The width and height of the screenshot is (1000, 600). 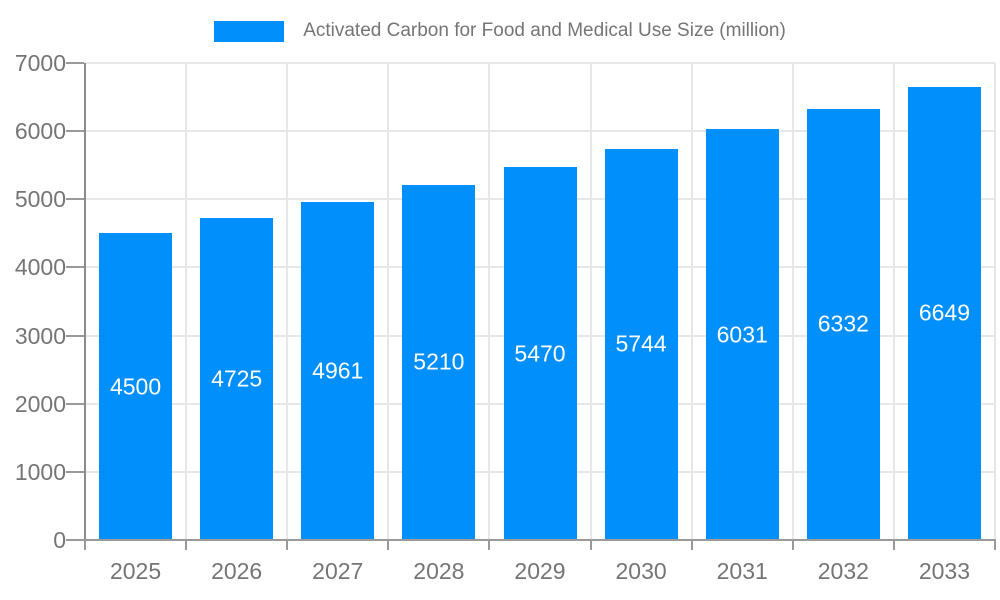 I want to click on bar-2025: 4500, so click(x=136, y=386).